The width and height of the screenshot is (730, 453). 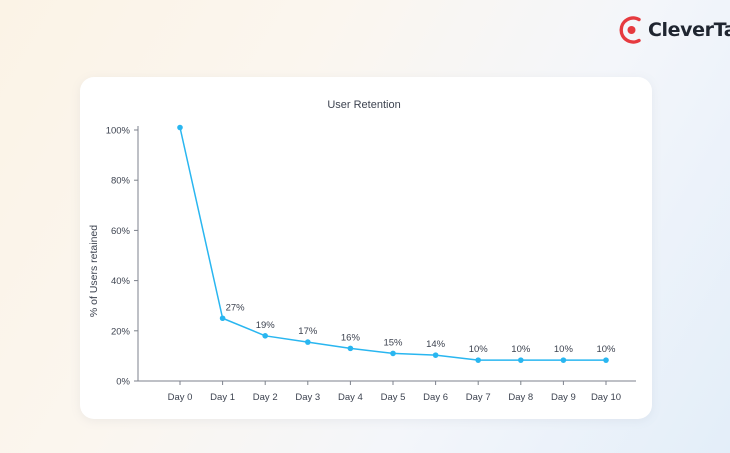 I want to click on data-label: 27%, so click(x=236, y=307).